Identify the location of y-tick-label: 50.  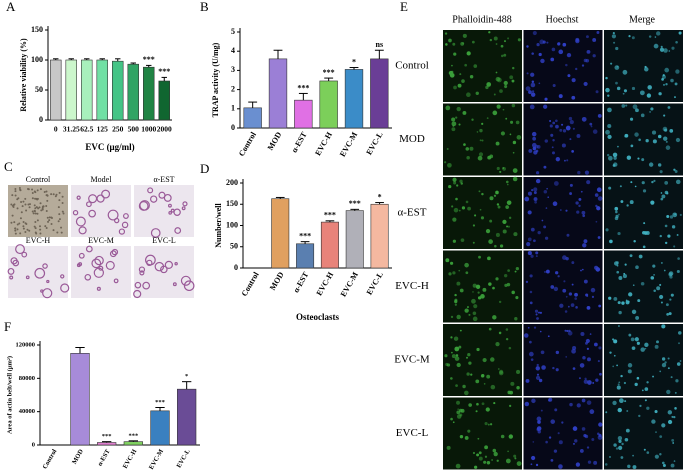
(39, 89).